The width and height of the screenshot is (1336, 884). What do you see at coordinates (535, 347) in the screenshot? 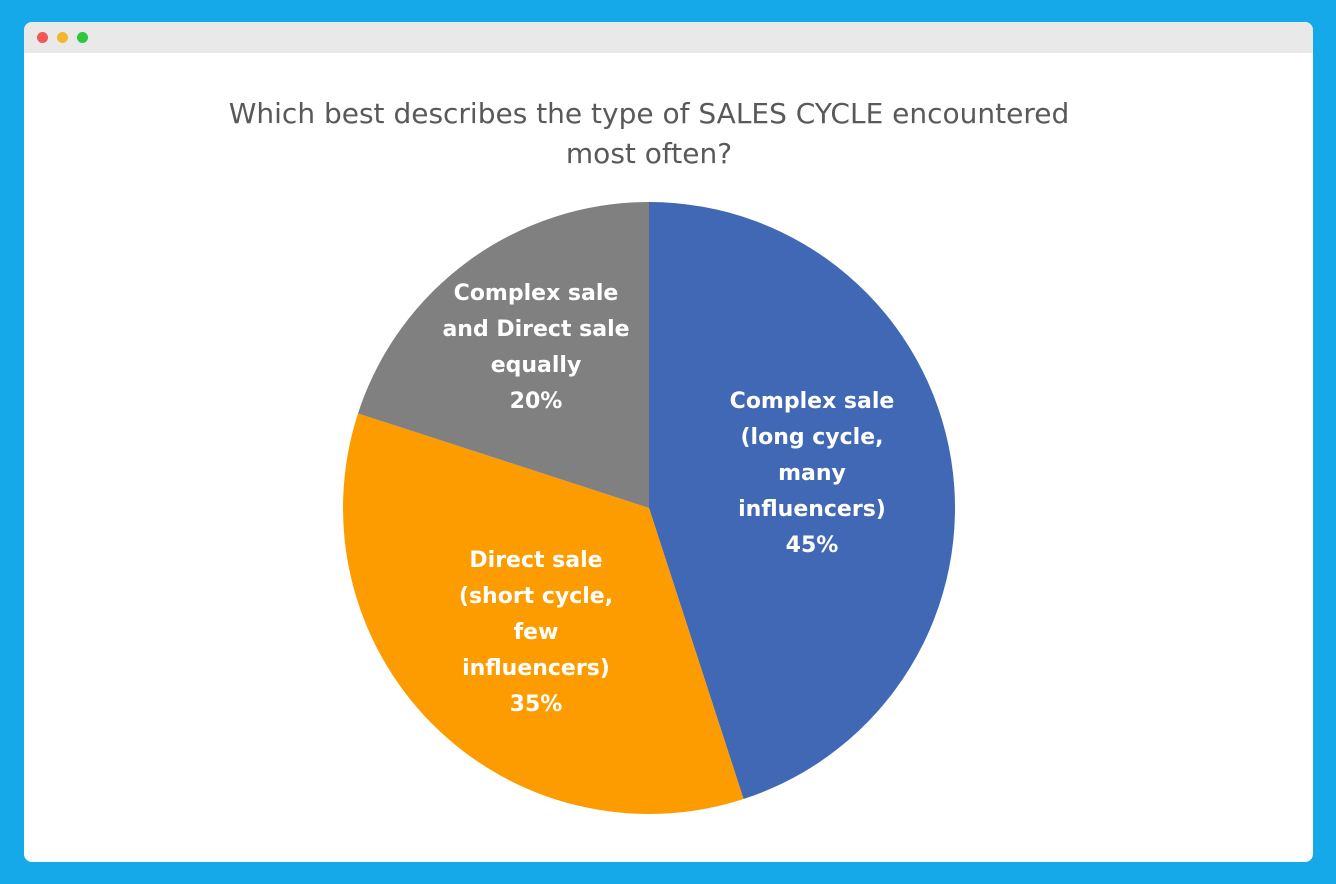
I see `slice-data-label: Complex sale and Direct sale equally 20%` at bounding box center [535, 347].